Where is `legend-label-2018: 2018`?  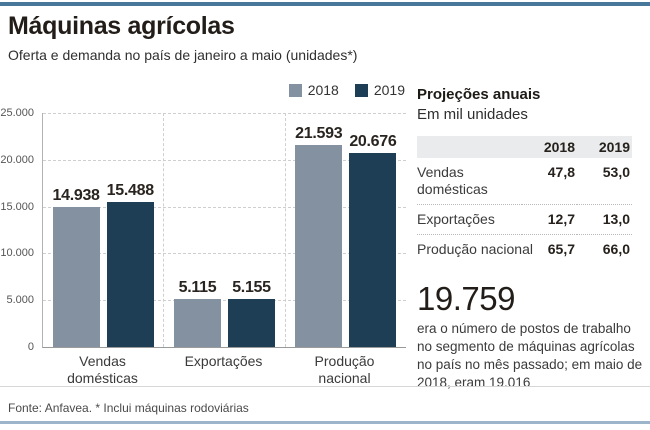
legend-label-2018: 2018 is located at coordinates (323, 90).